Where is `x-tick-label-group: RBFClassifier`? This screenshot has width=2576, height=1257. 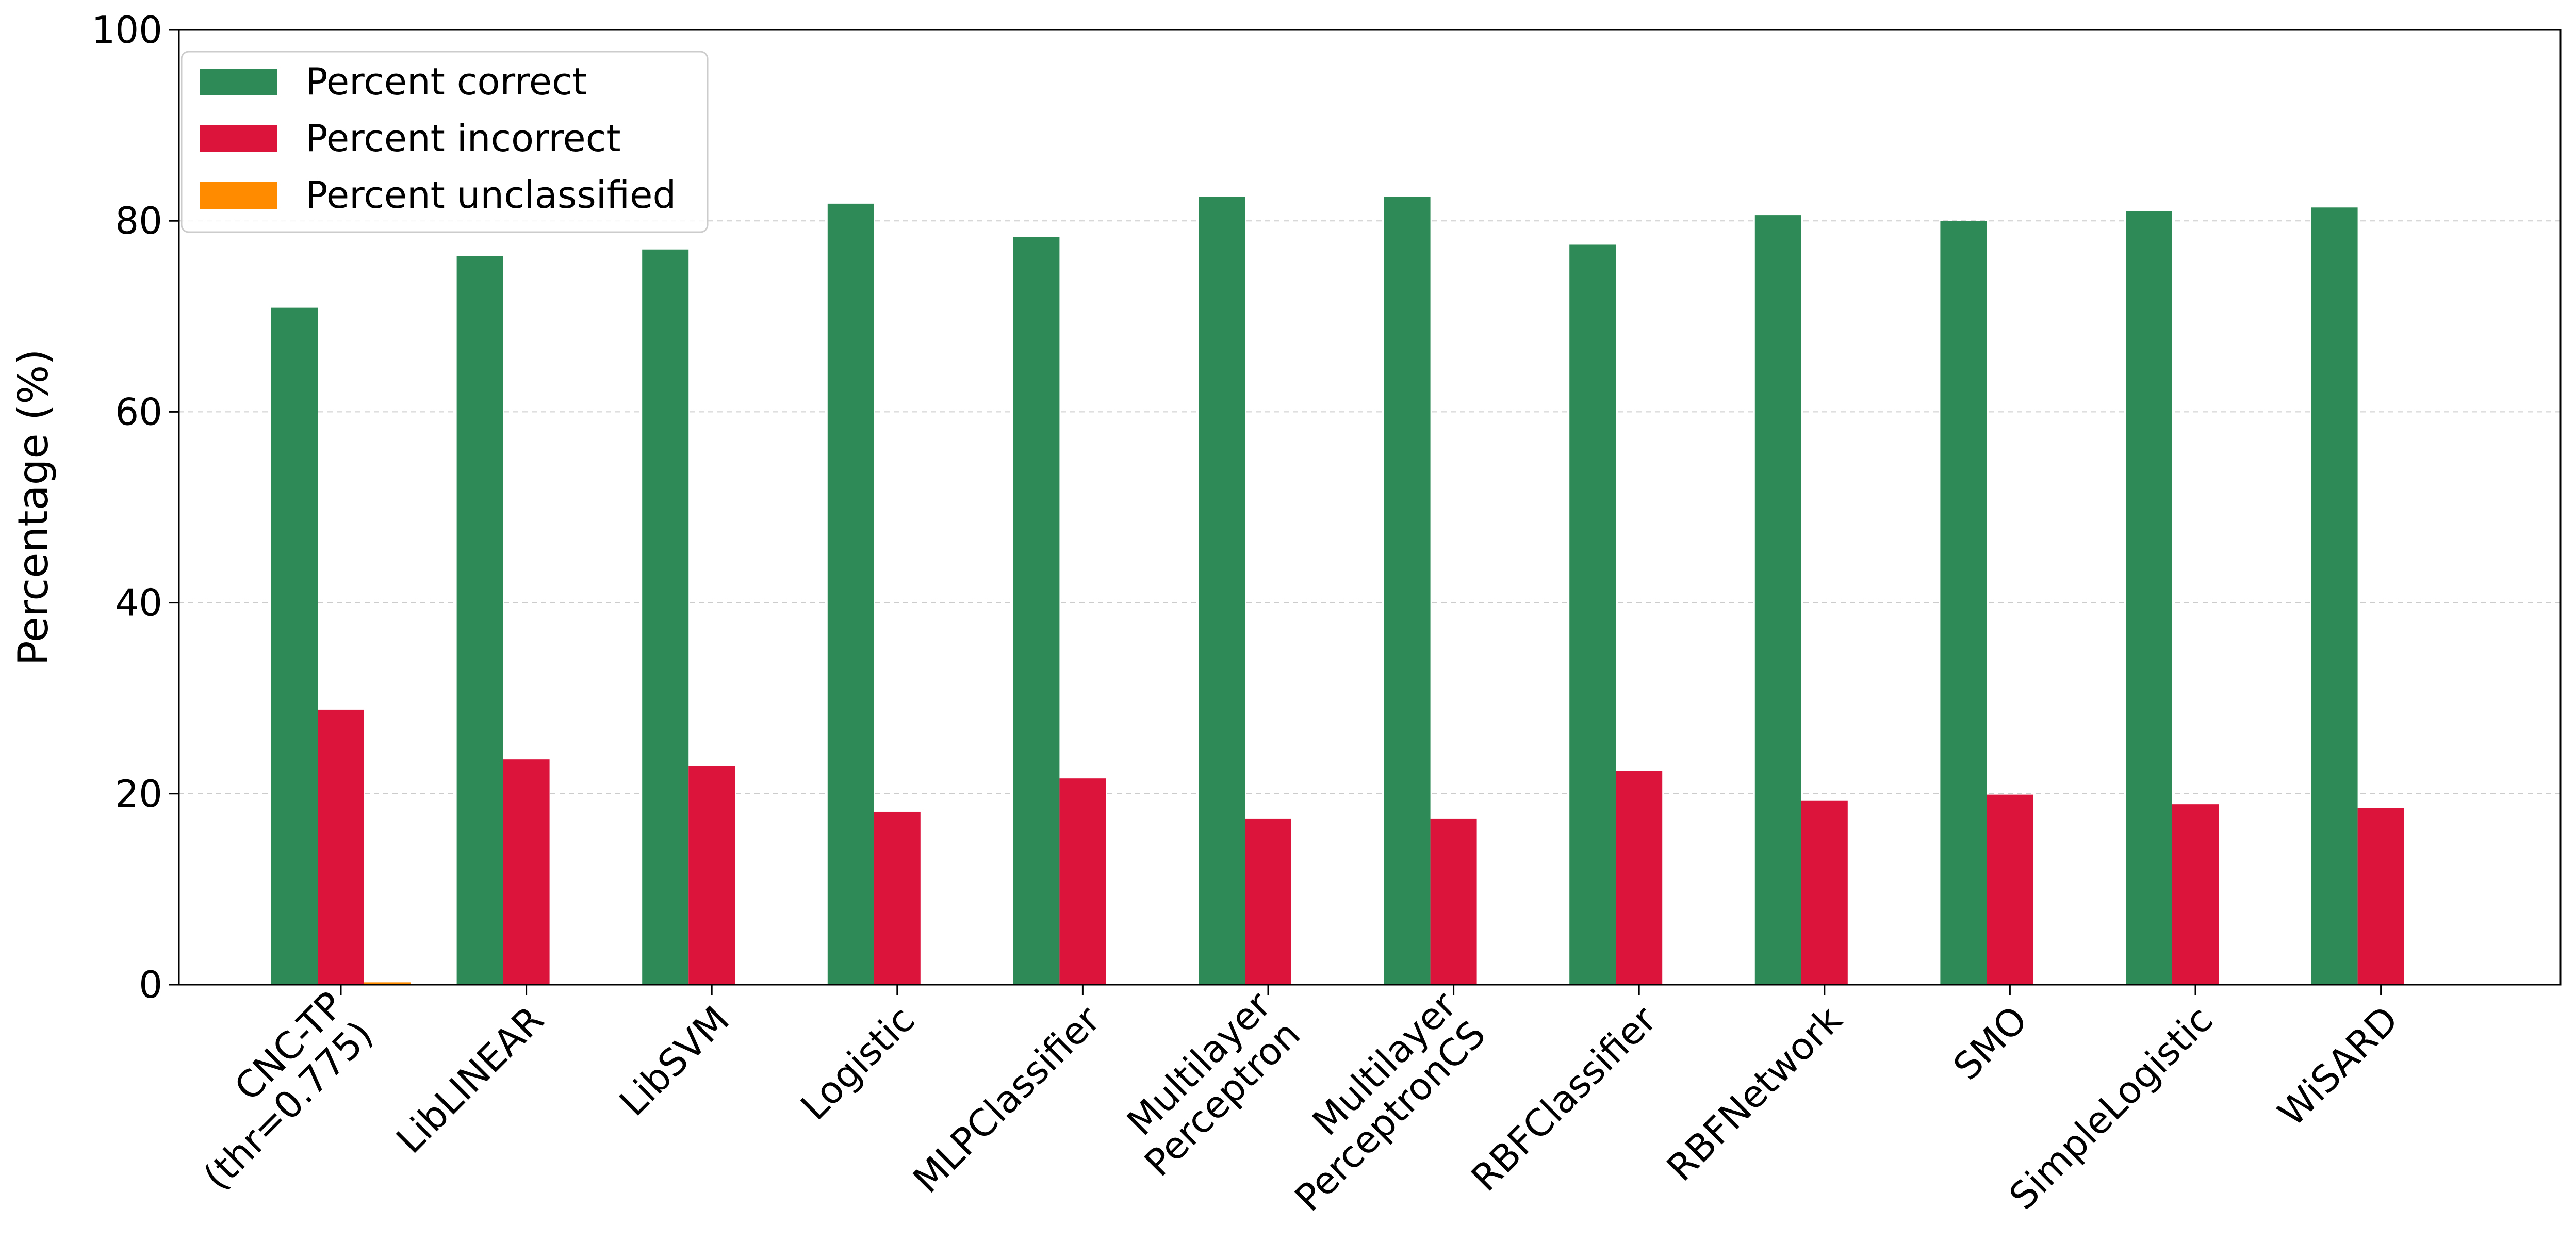 x-tick-label-group: RBFClassifier is located at coordinates (1564, 1099).